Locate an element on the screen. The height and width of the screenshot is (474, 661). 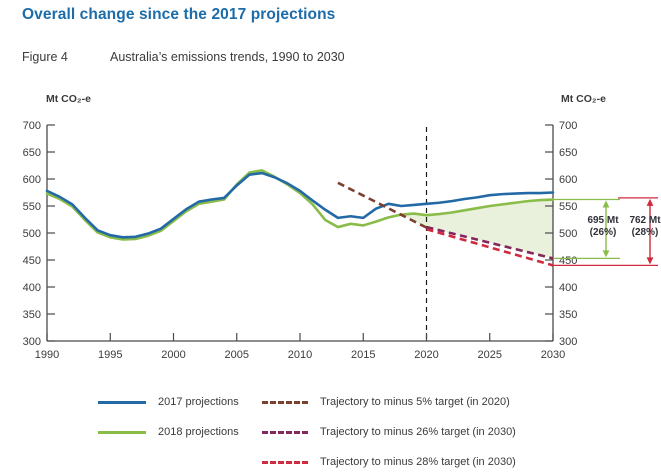
legend-swatch-2018-projections is located at coordinates (122, 432).